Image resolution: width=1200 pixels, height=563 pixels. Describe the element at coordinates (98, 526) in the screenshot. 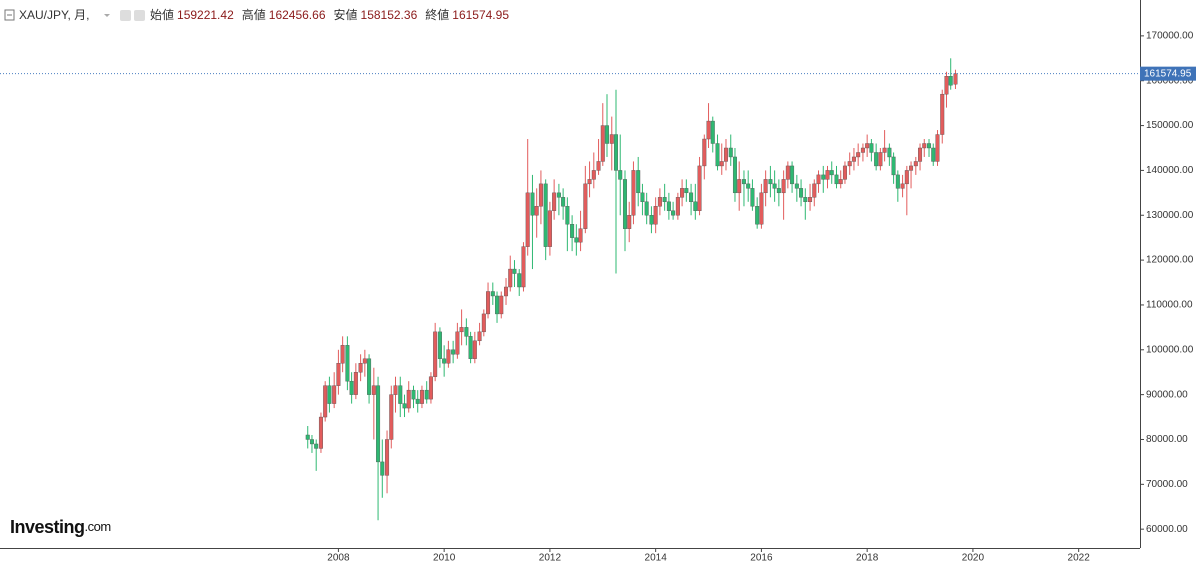

I see `brand-suffix: .com` at that location.